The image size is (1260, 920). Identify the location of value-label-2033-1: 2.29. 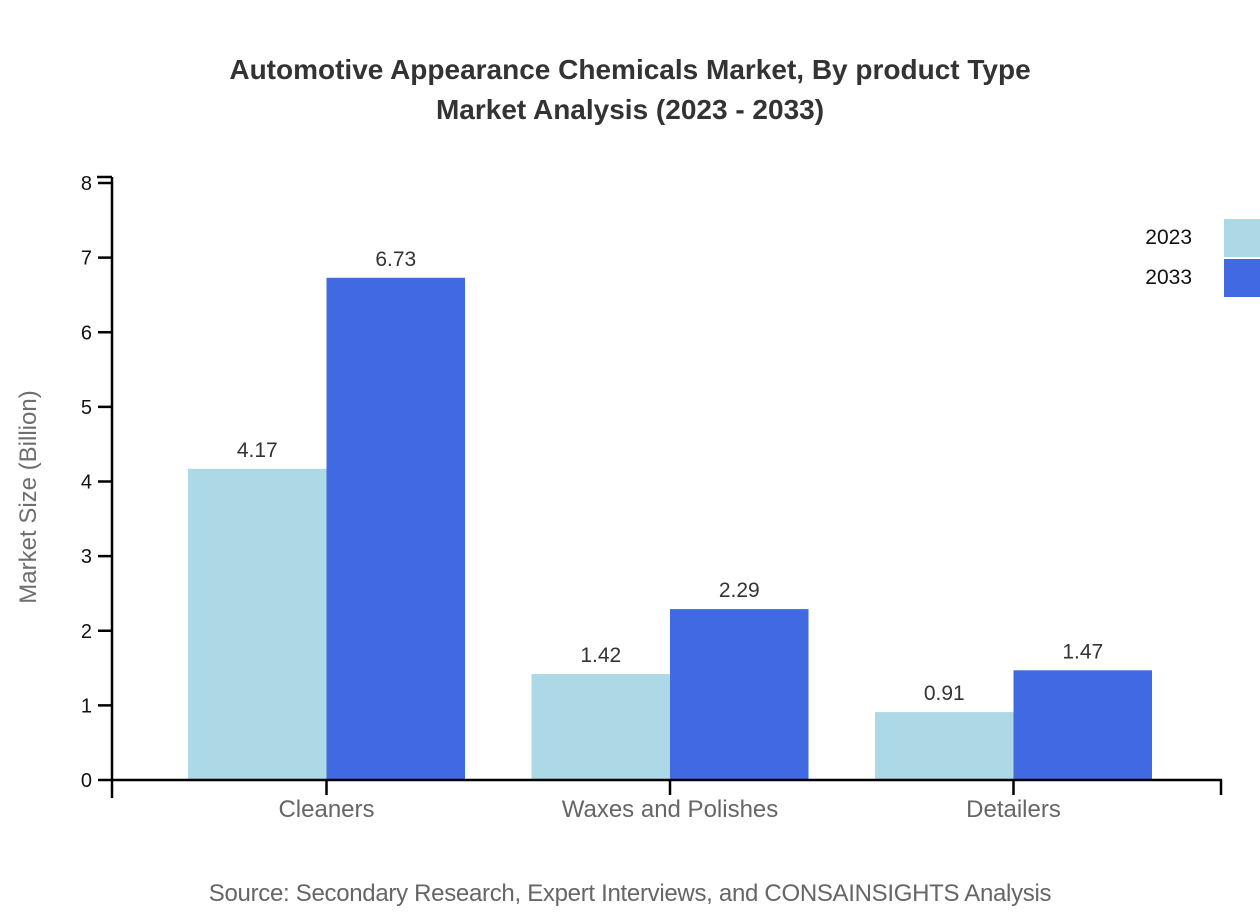
(739, 590).